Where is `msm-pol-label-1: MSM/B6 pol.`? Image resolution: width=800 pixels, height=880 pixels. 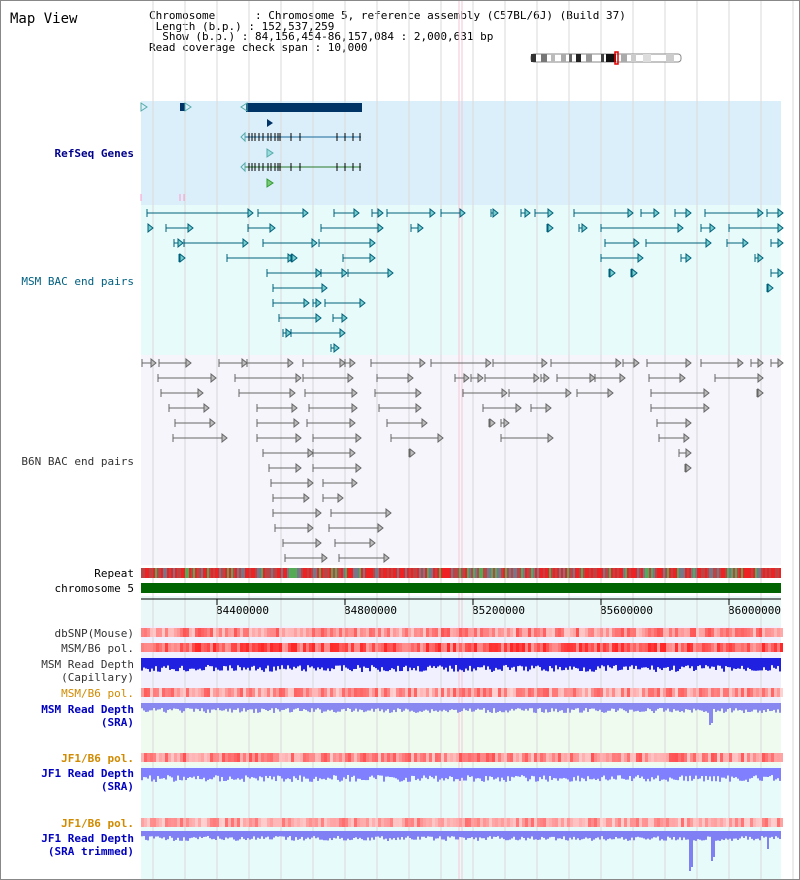
msm-pol-label-1: MSM/B6 pol. is located at coordinates (97, 648).